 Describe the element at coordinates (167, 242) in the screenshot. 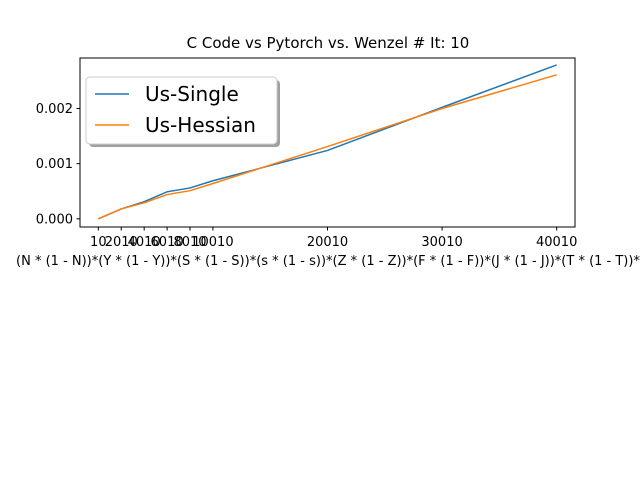

I see `x-tick-label: 6010` at that location.